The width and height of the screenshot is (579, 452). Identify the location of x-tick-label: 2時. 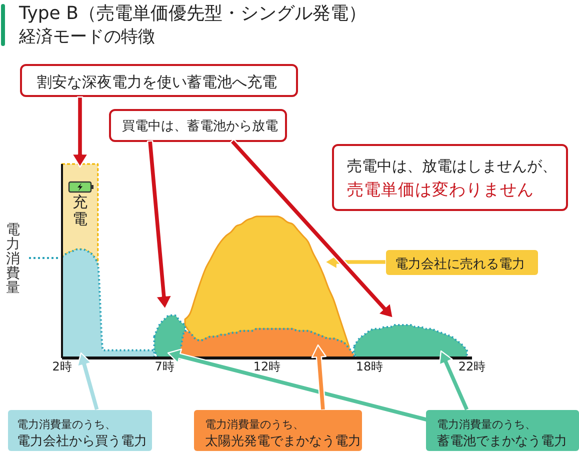
(62, 367).